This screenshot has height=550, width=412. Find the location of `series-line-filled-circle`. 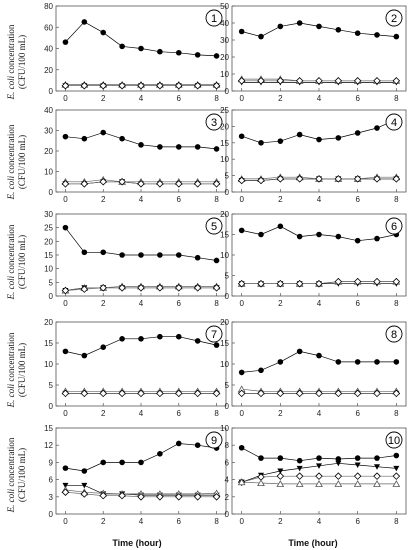

series-line-filled-circle is located at coordinates (141, 457).